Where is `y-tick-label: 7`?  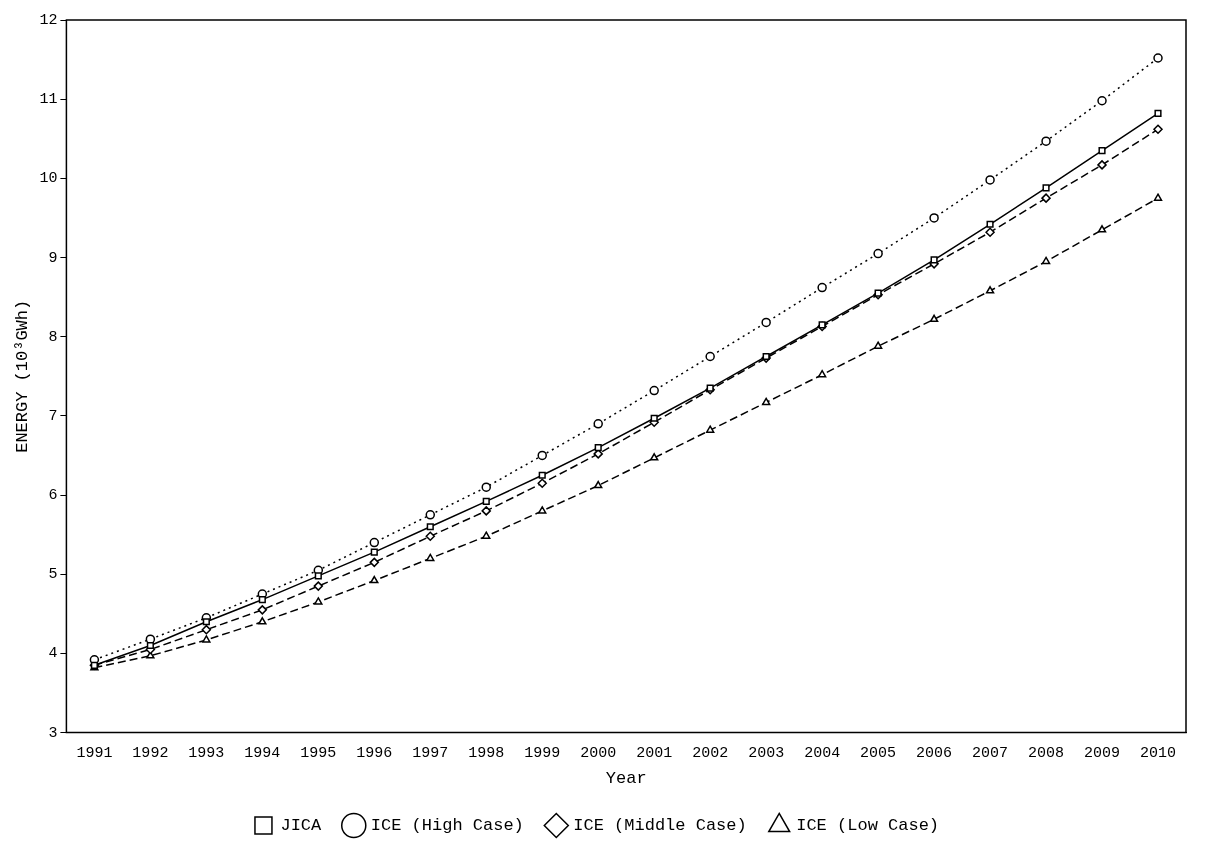 y-tick-label: 7 is located at coordinates (53, 416).